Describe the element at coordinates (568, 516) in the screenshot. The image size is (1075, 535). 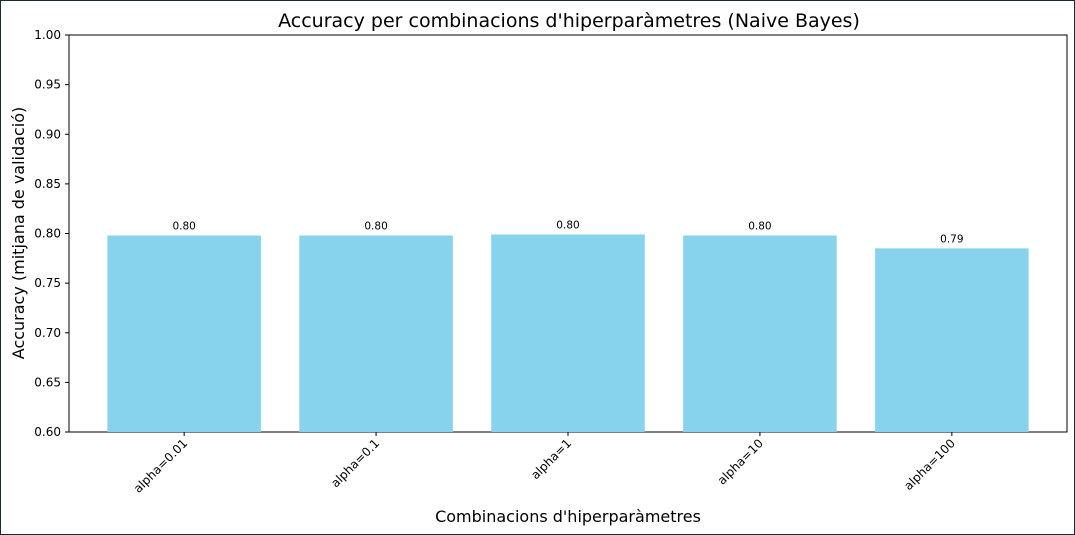
I see `x-axis-label: Combinacions d'hiperparàmetres` at that location.